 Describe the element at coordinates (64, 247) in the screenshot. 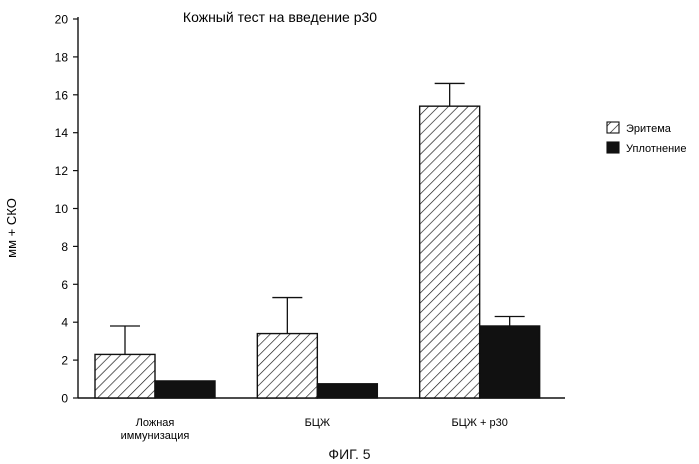

I see `y-tick-label: 8` at that location.